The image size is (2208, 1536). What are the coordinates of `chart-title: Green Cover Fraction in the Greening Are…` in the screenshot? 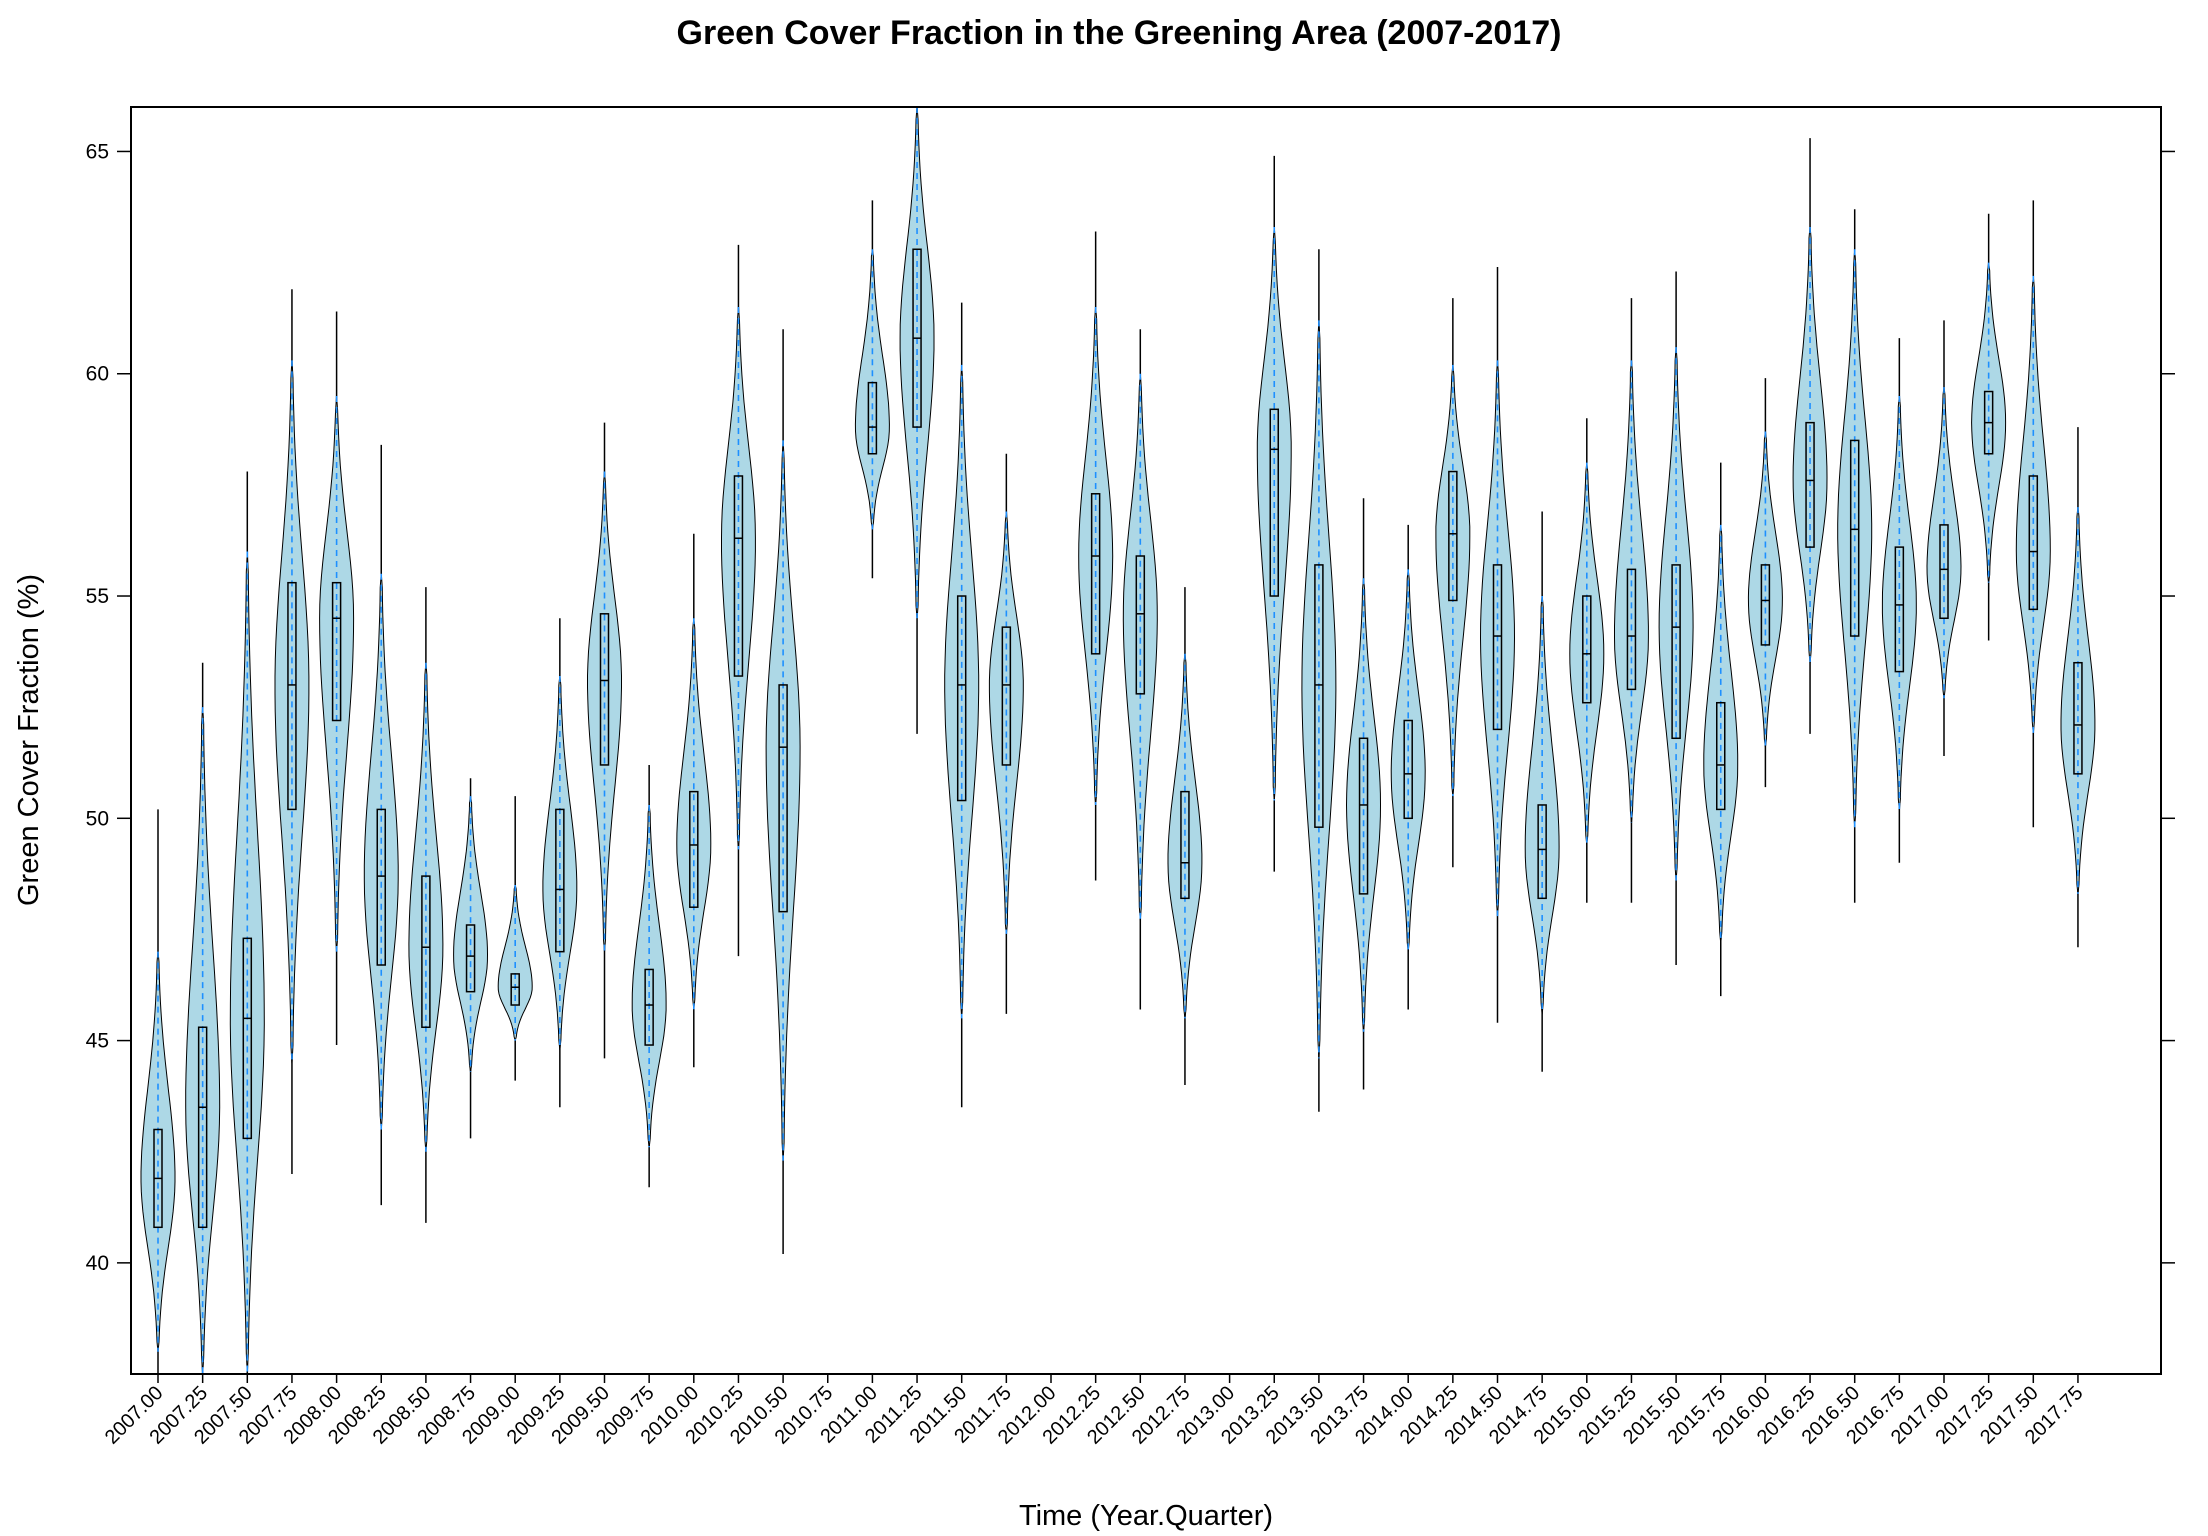 It's located at (1119, 33).